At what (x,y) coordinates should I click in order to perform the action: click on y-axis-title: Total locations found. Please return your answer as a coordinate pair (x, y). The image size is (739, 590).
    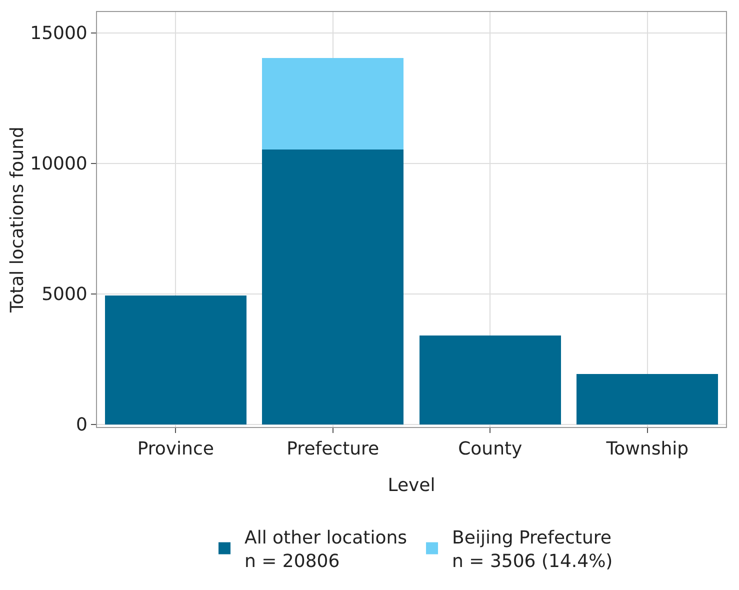
    Looking at the image, I should click on (17, 220).